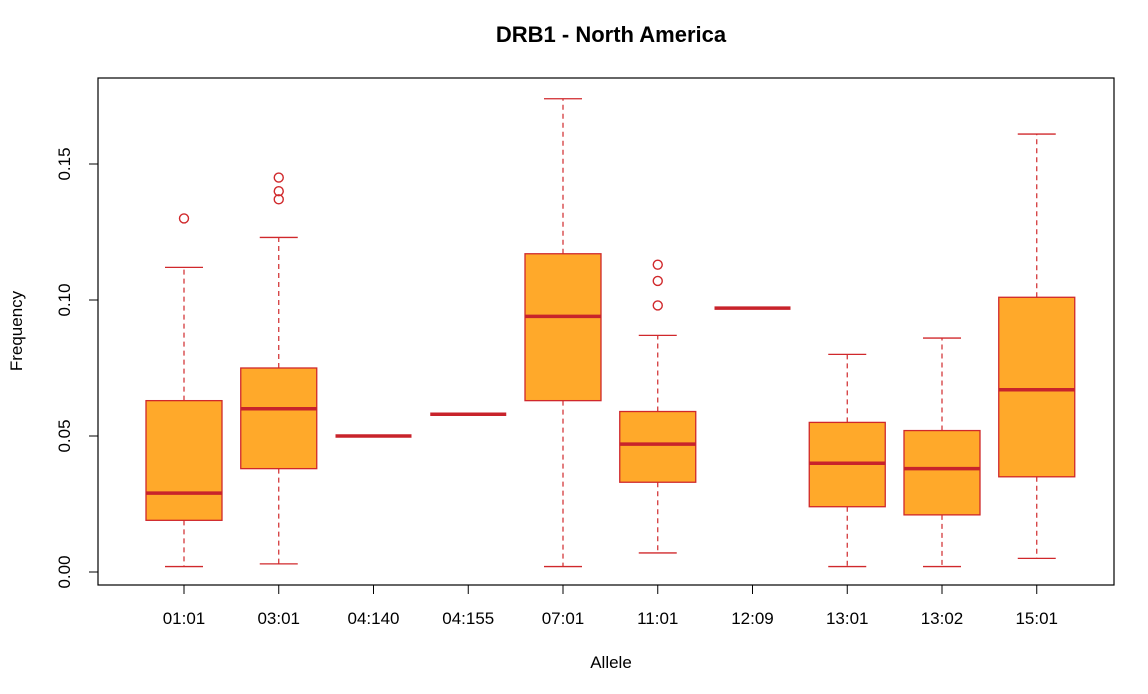 The height and width of the screenshot is (694, 1148). Describe the element at coordinates (468, 618) in the screenshot. I see `x-tick-label: 04:155` at that location.